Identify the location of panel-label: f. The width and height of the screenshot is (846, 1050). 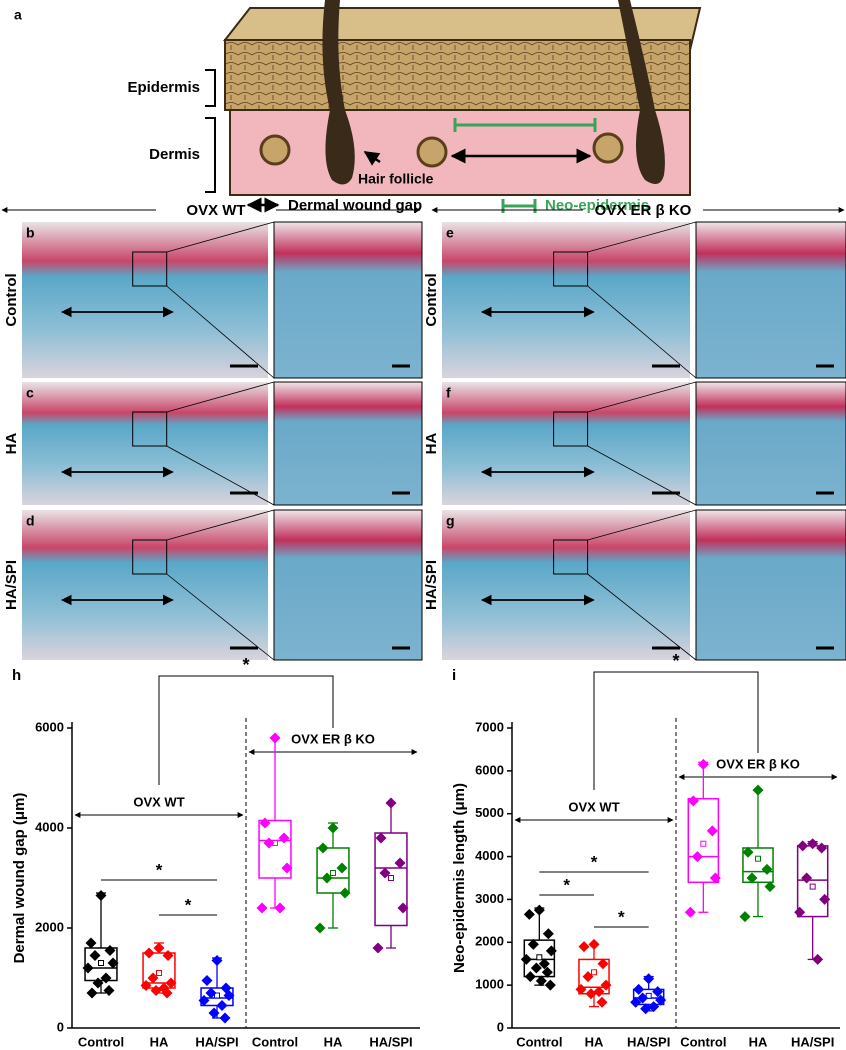
(448, 393).